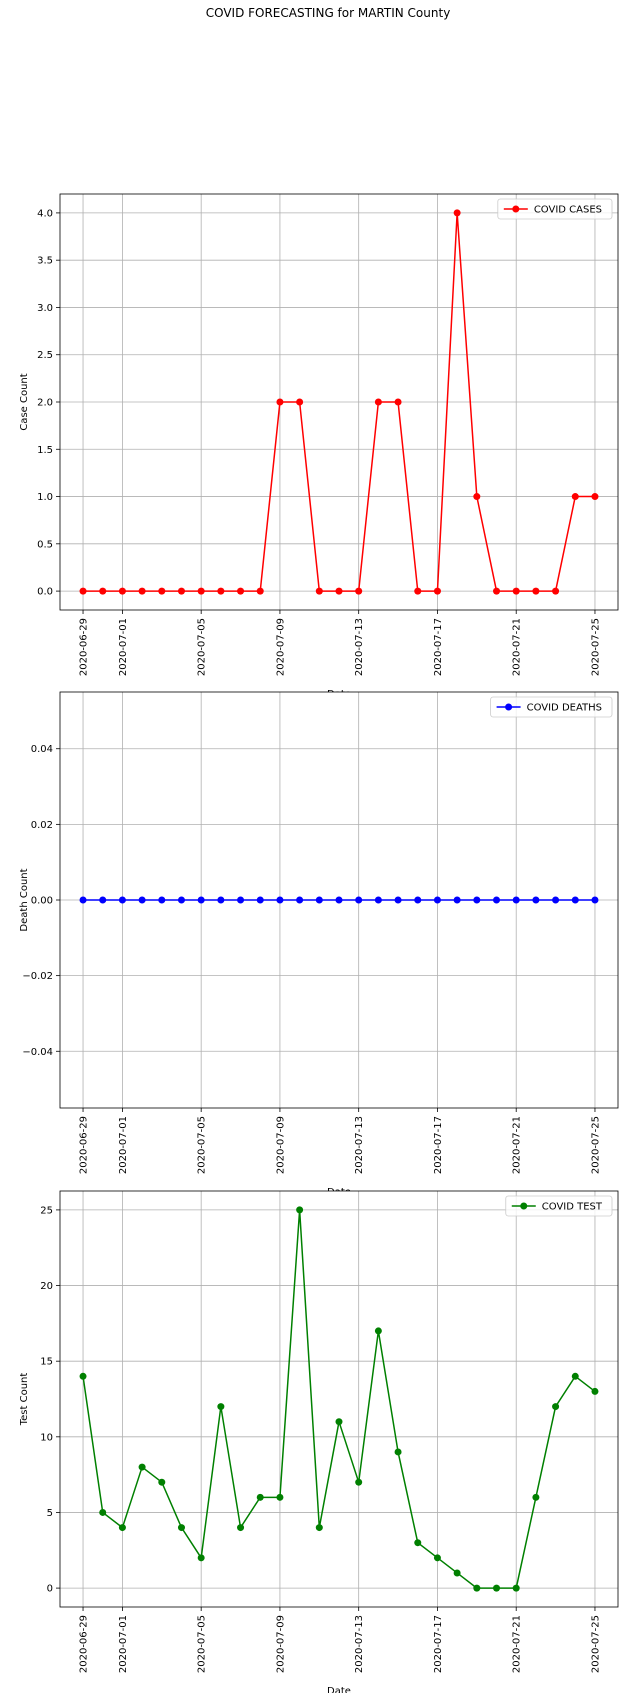 The width and height of the screenshot is (623, 1693). Describe the element at coordinates (46, 1362) in the screenshot. I see `tests-ytick-label: 15` at that location.